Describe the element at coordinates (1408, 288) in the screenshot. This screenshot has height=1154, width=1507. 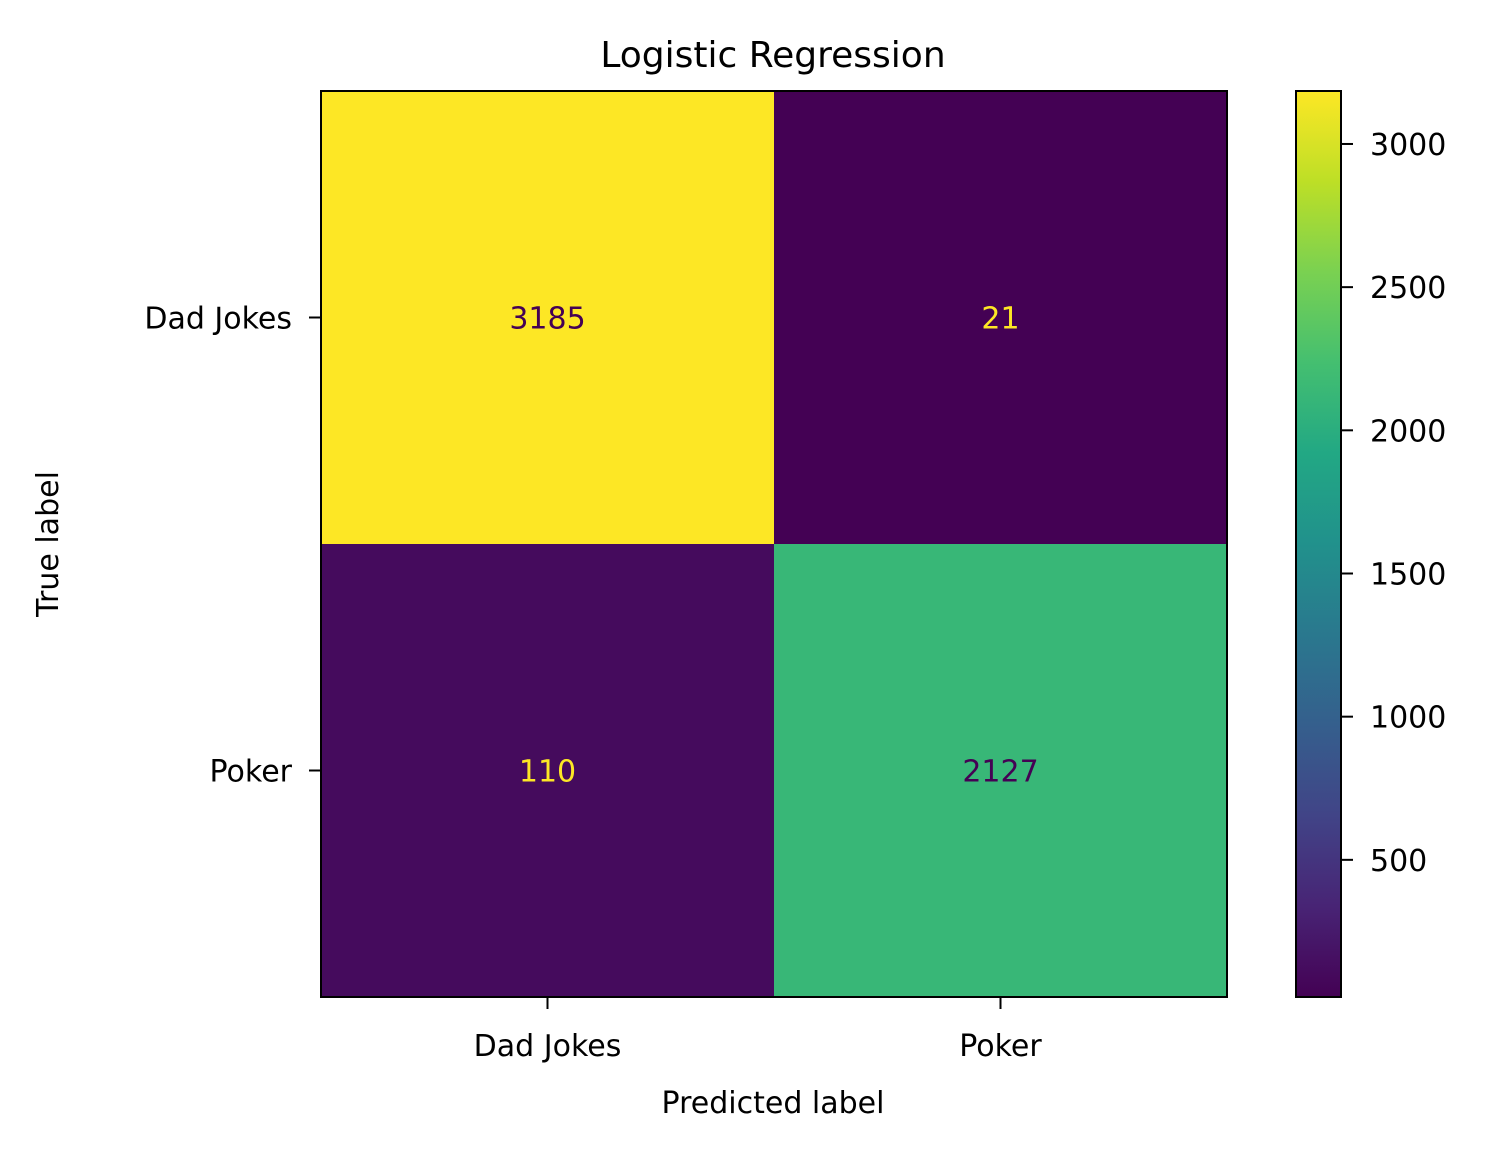
I see `colorbar-tick-label: 2500` at that location.